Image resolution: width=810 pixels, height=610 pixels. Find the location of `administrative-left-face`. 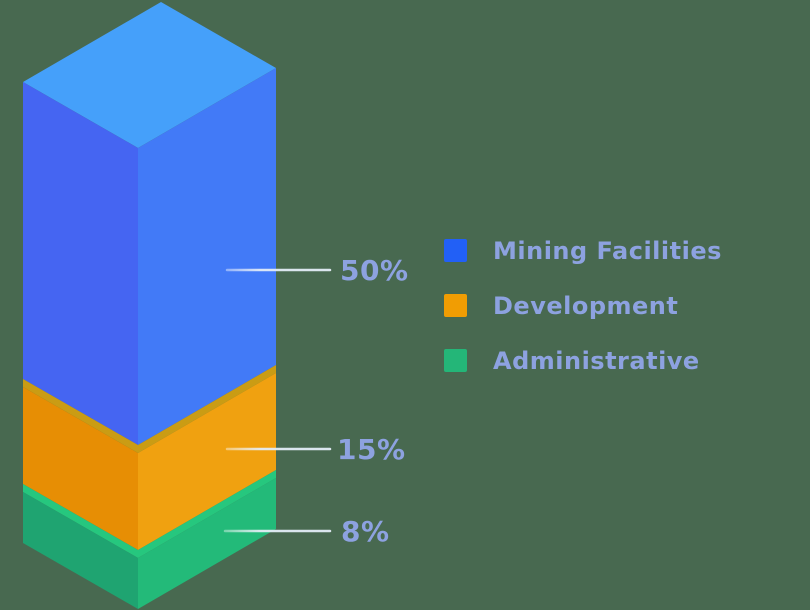

administrative-left-face is located at coordinates (80, 550).